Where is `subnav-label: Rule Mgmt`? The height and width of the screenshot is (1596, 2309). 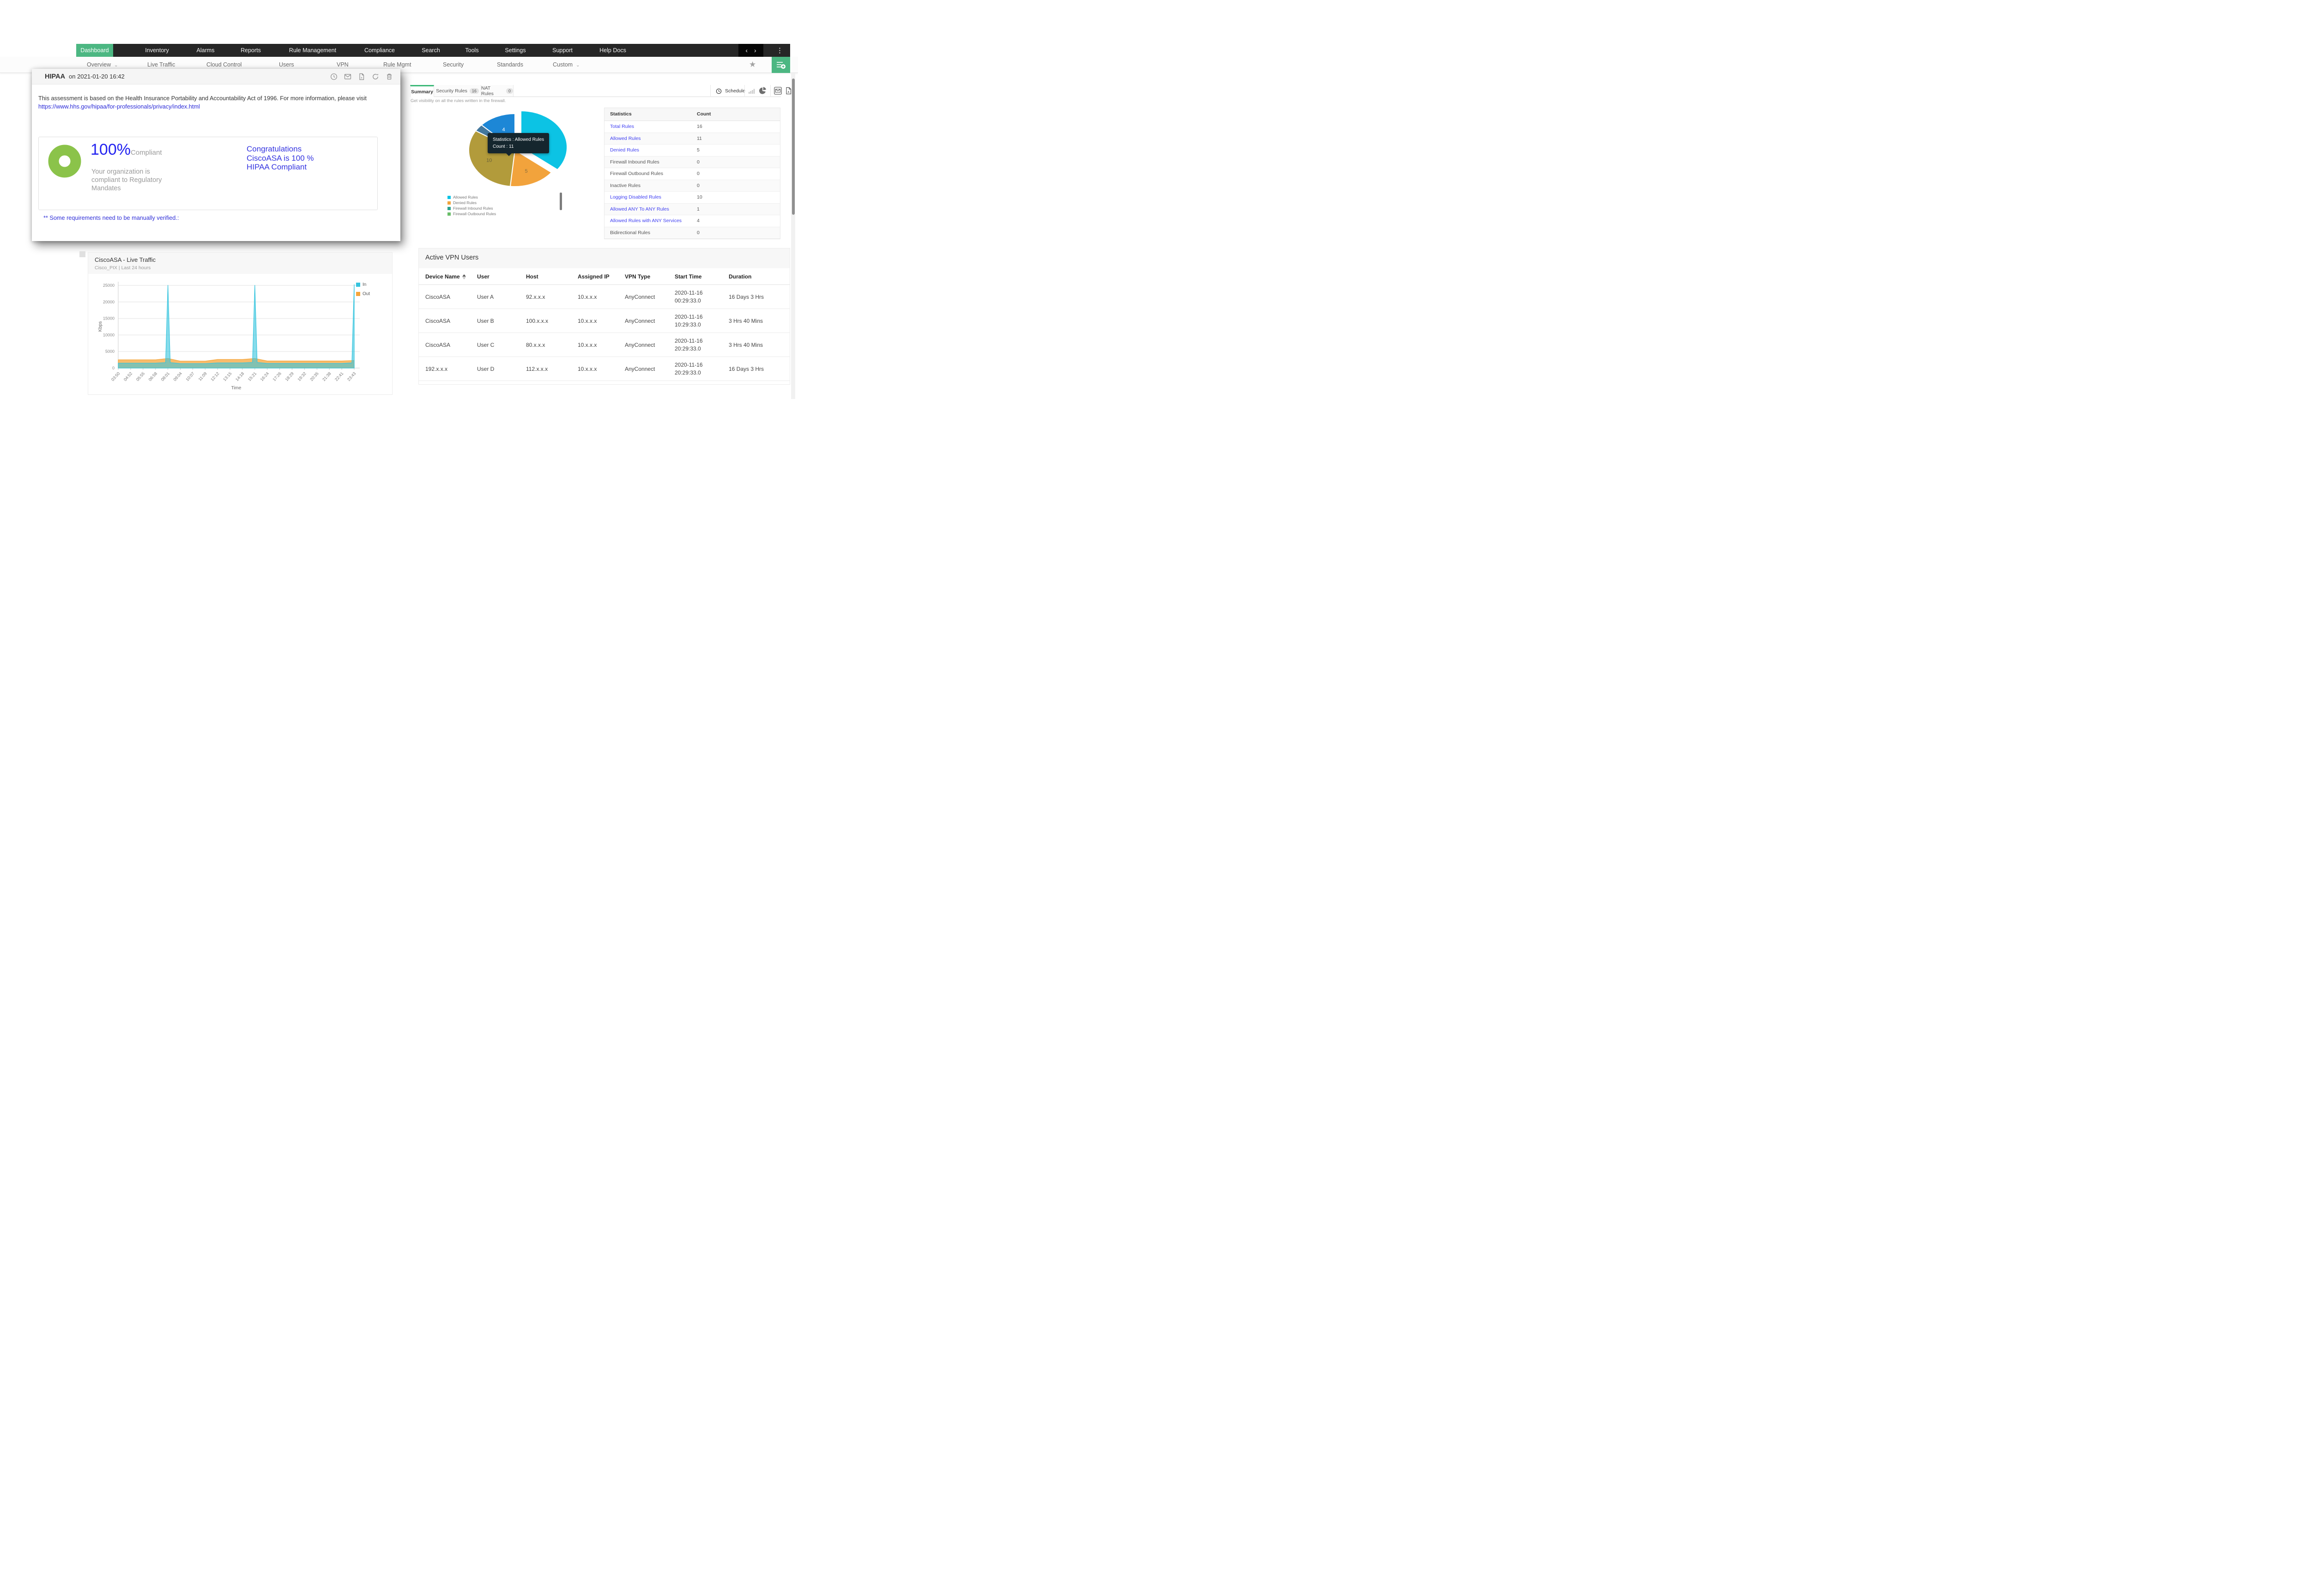 subnav-label: Rule Mgmt is located at coordinates (397, 64).